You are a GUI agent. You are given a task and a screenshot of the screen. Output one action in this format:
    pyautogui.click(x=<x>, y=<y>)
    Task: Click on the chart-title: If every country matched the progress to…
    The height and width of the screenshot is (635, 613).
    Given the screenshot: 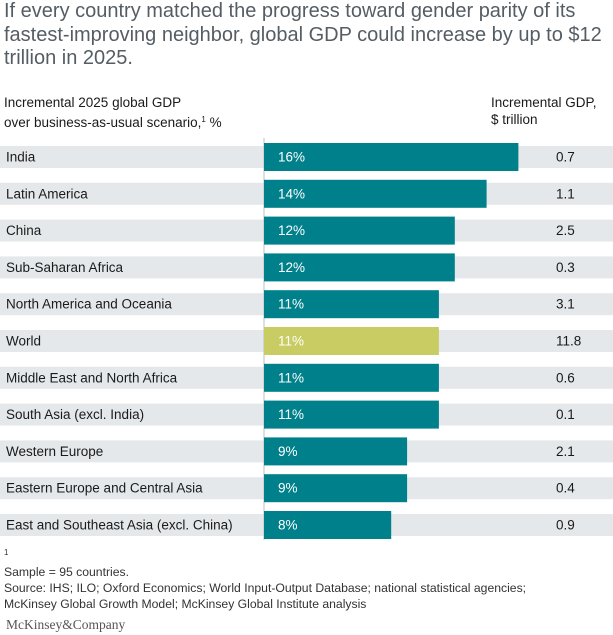 What is the action you would take?
    pyautogui.click(x=303, y=34)
    